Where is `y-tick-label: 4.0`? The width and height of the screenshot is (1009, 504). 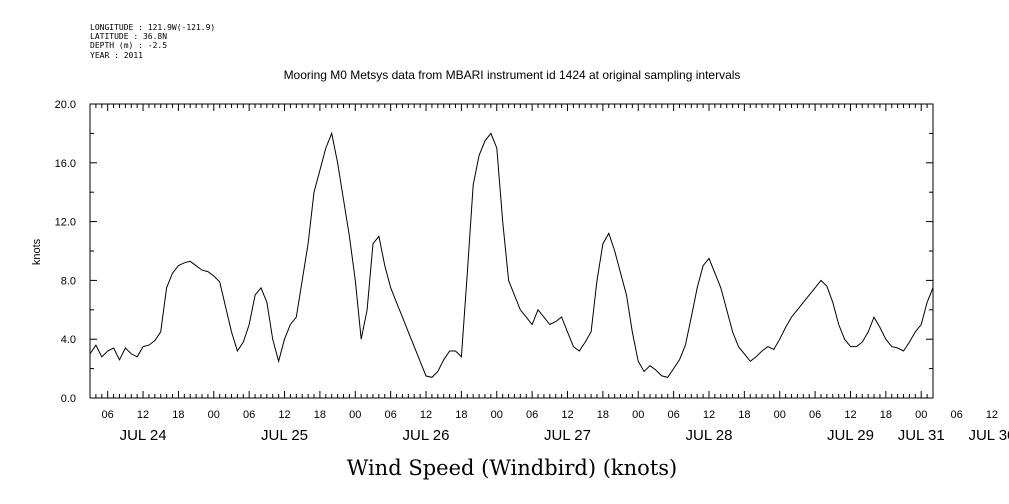 y-tick-label: 4.0 is located at coordinates (68, 340).